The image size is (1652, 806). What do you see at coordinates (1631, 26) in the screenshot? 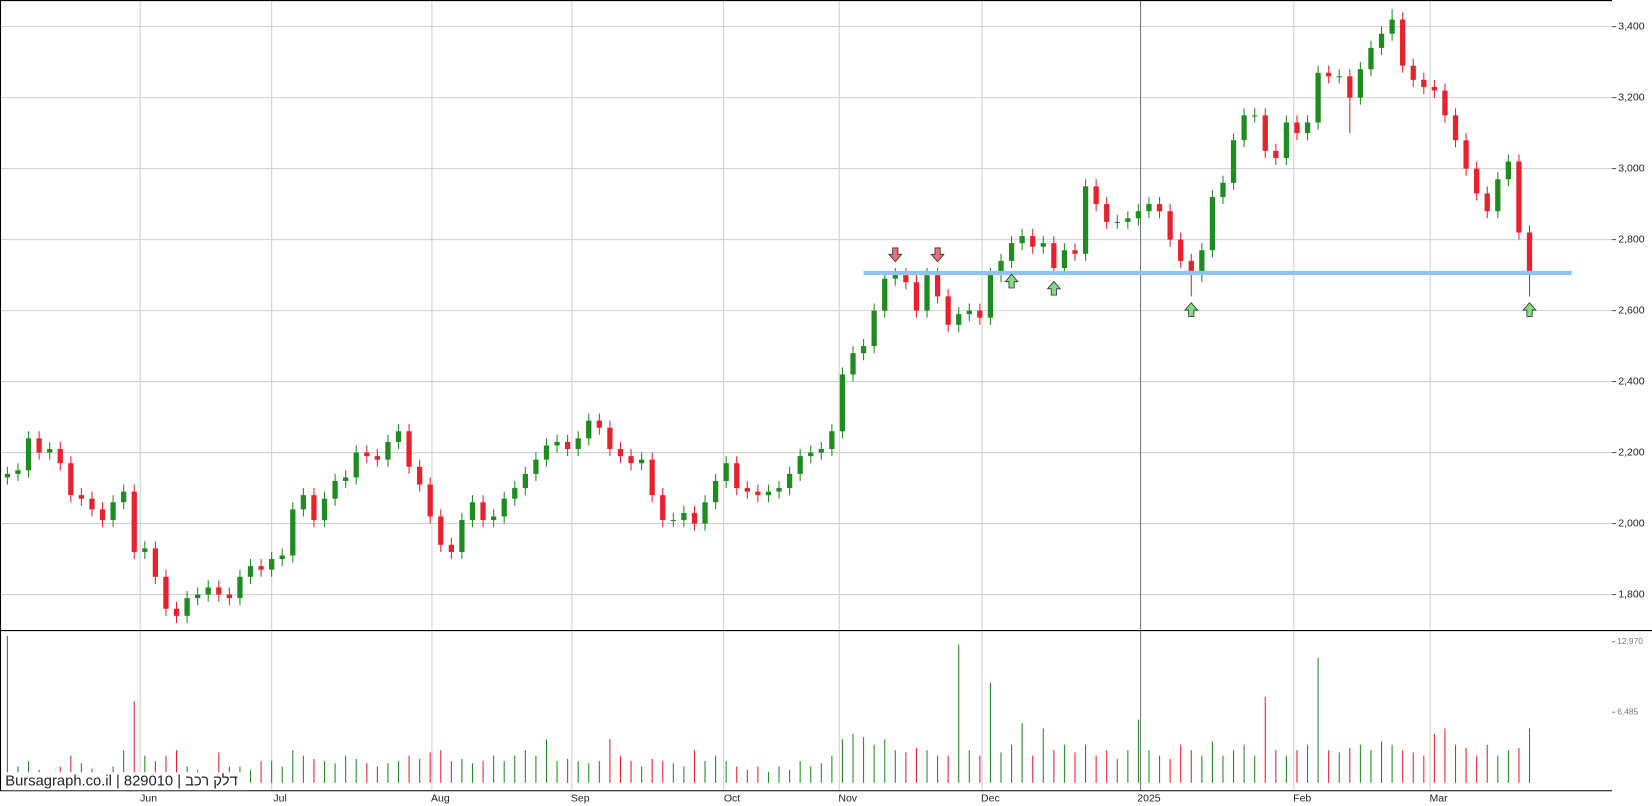
I see `y-tick-label: 3,400` at bounding box center [1631, 26].